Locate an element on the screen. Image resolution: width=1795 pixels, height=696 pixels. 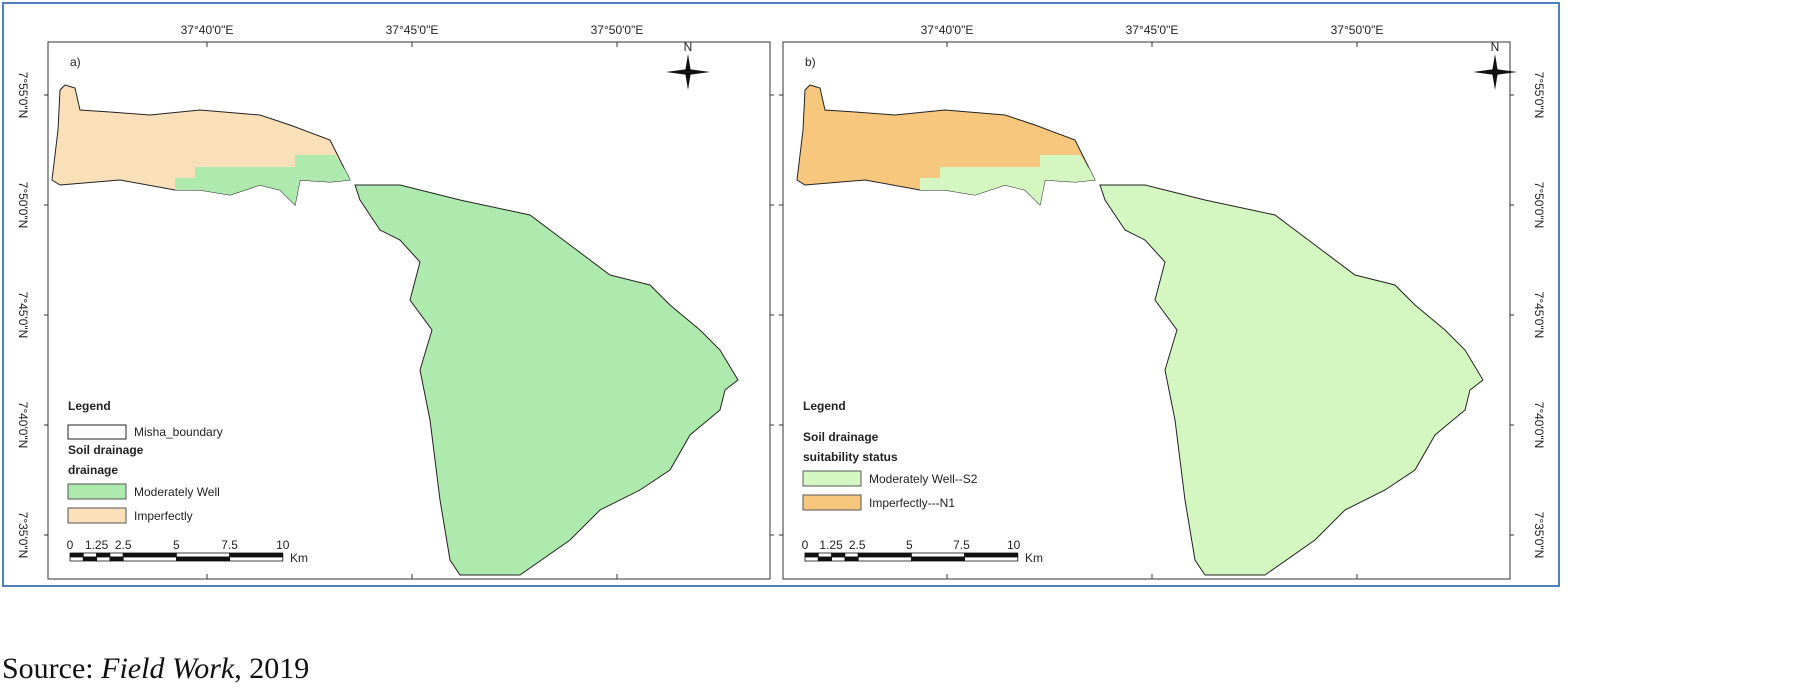
panel-label: a) is located at coordinates (75, 62).